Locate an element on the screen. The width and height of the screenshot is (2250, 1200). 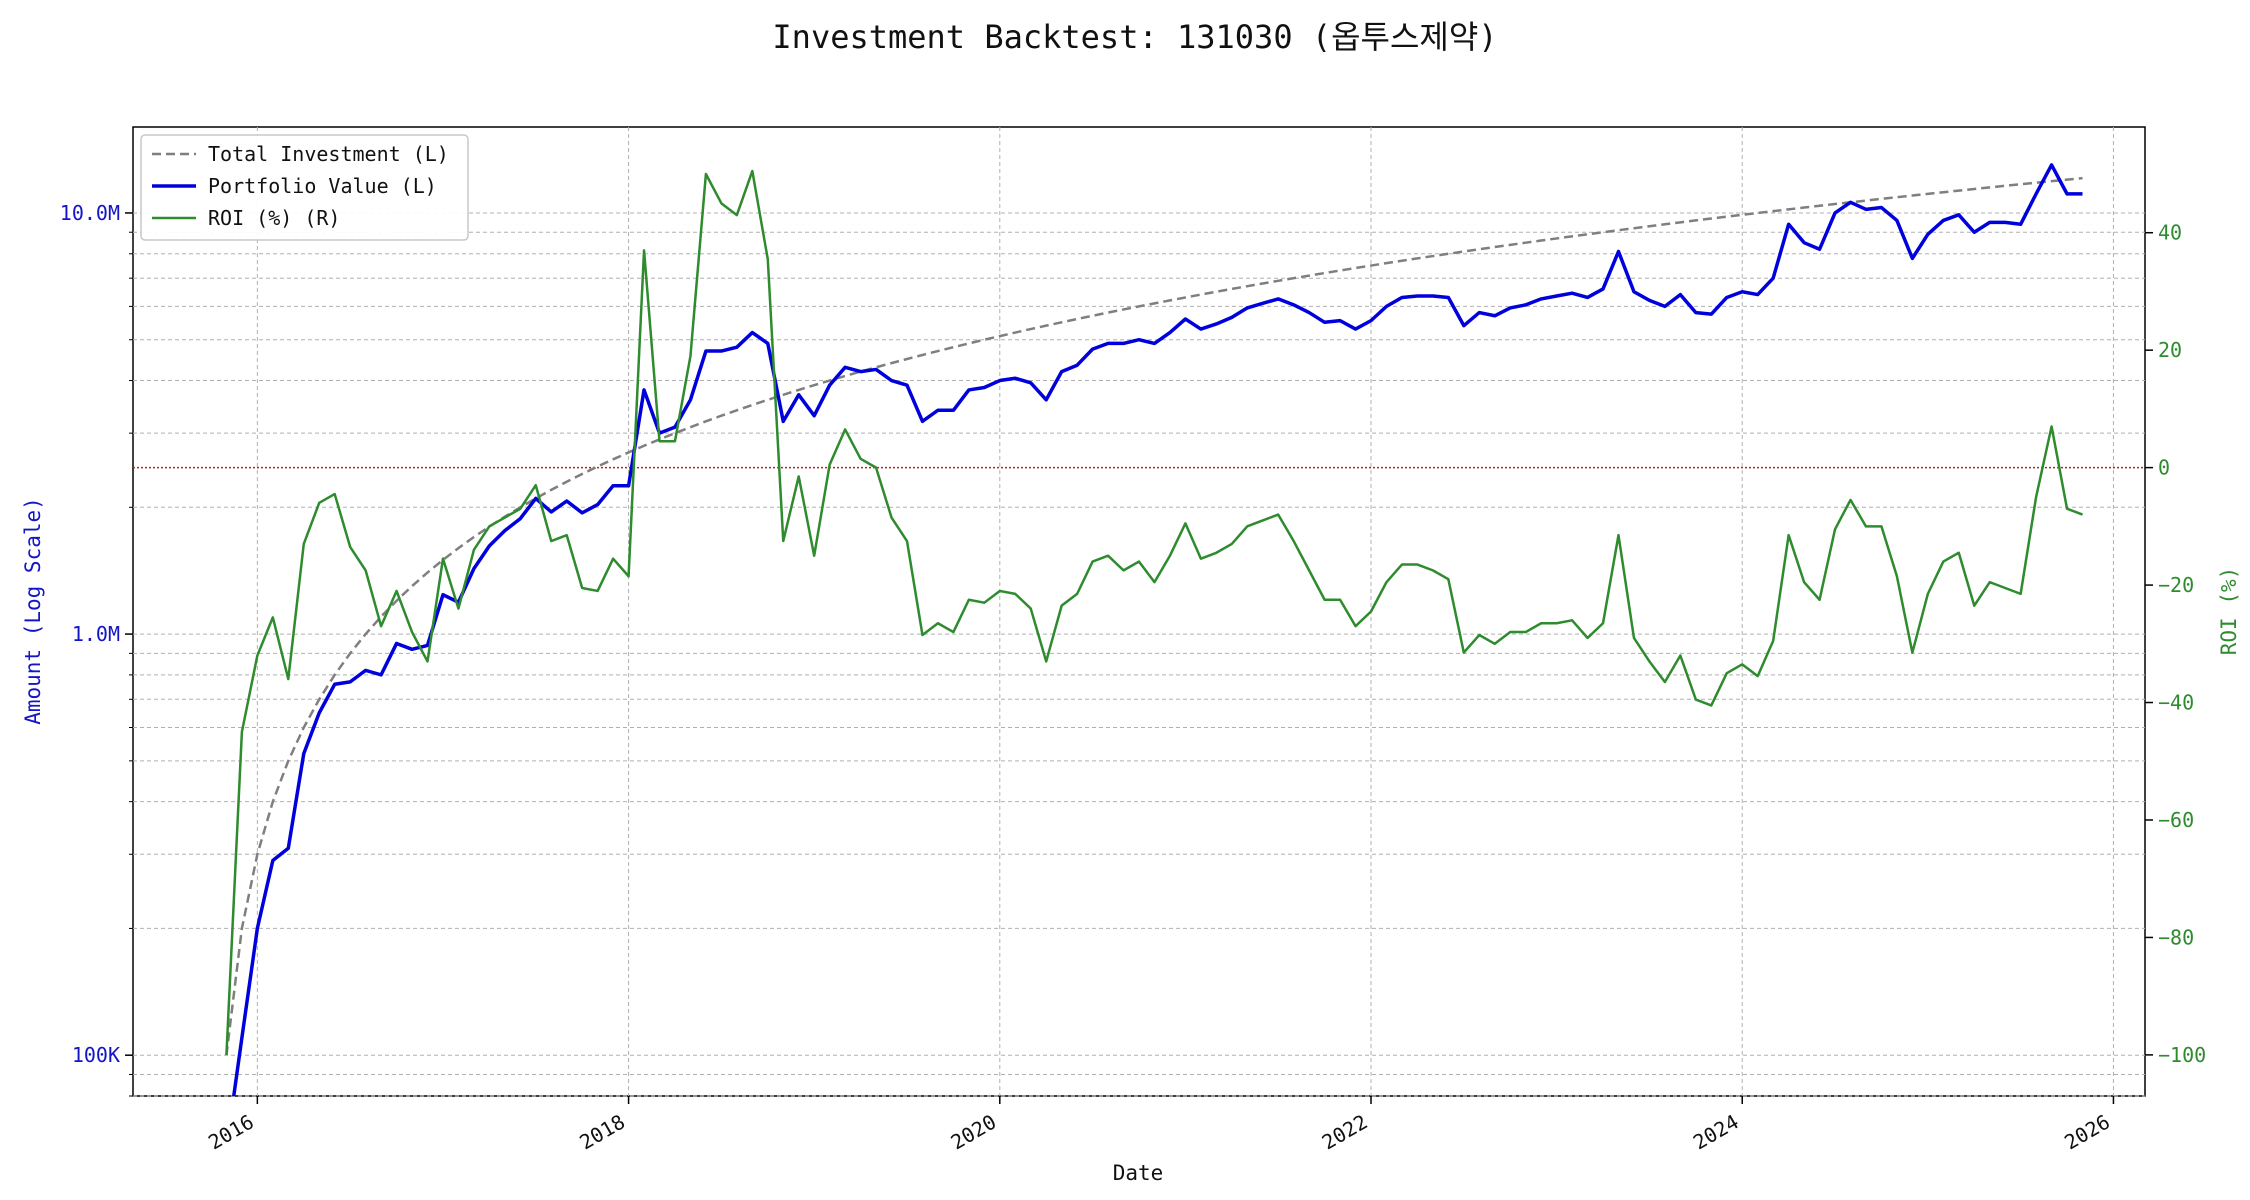
right-tick-label: 0 is located at coordinates (2164, 468).